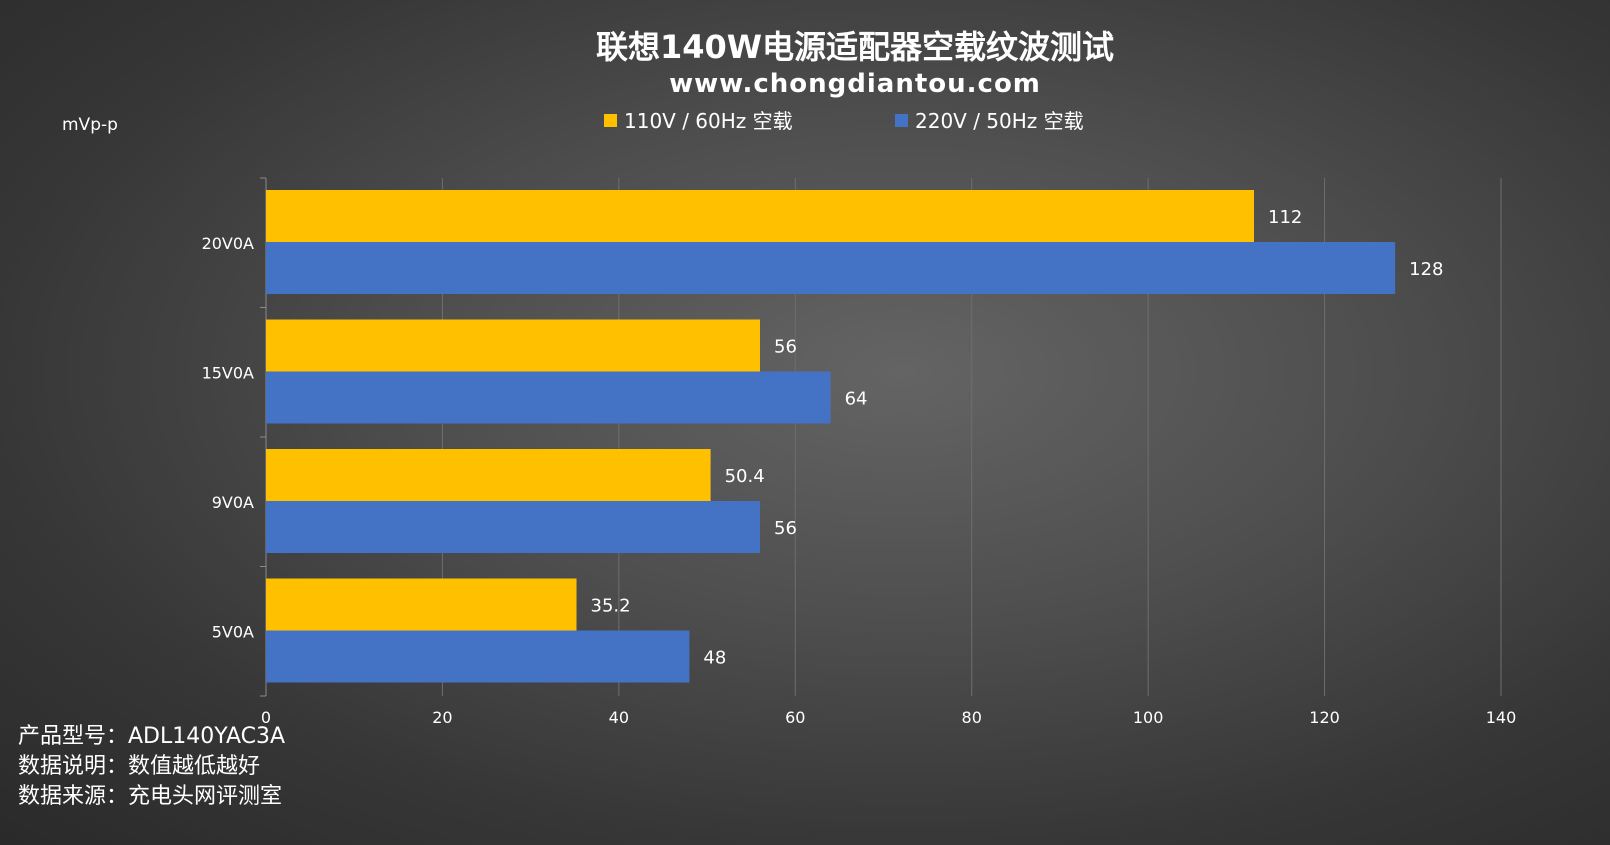  Describe the element at coordinates (139, 766) in the screenshot. I see `footer-data-note: 数据说明：数值越低越好` at that location.